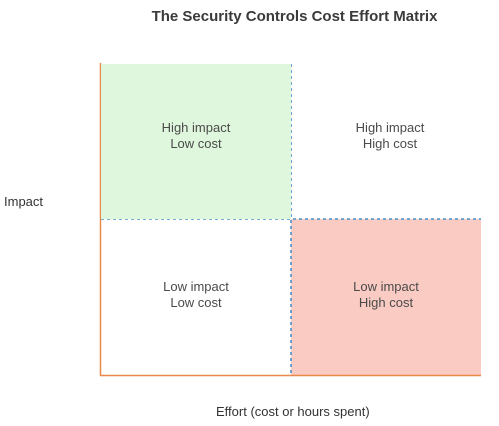 The height and width of the screenshot is (426, 499). I want to click on quadrant-low-impact-low-cost: Low impact Low cost, so click(196, 297).